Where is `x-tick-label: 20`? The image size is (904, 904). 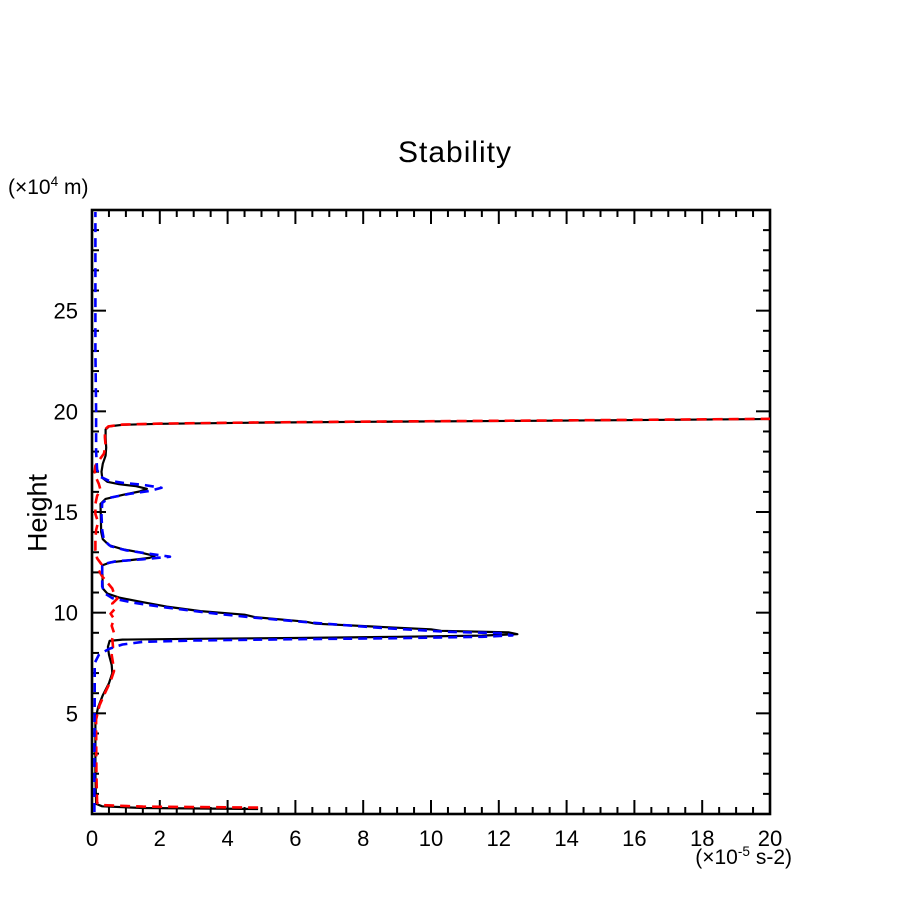 x-tick-label: 20 is located at coordinates (770, 838).